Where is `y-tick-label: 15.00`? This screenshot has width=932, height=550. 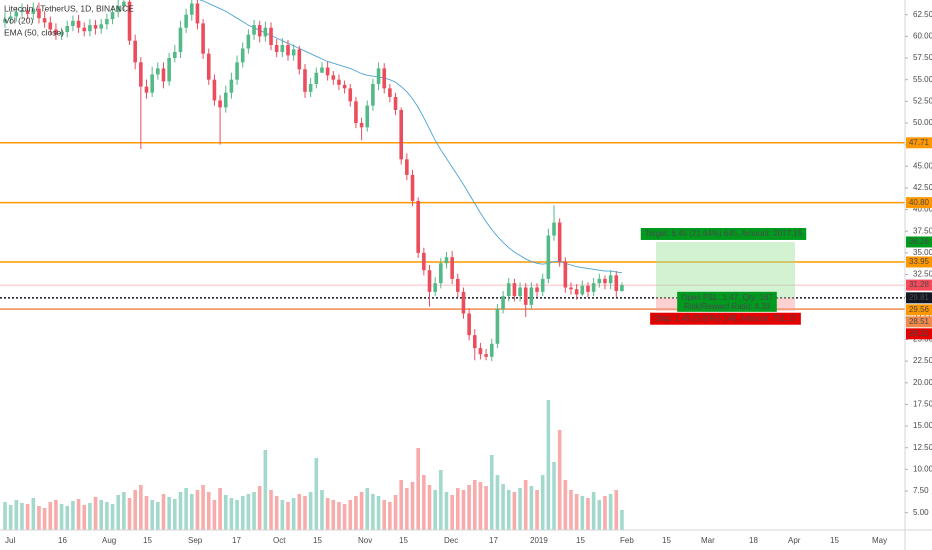
y-tick-label: 15.00 is located at coordinates (922, 425).